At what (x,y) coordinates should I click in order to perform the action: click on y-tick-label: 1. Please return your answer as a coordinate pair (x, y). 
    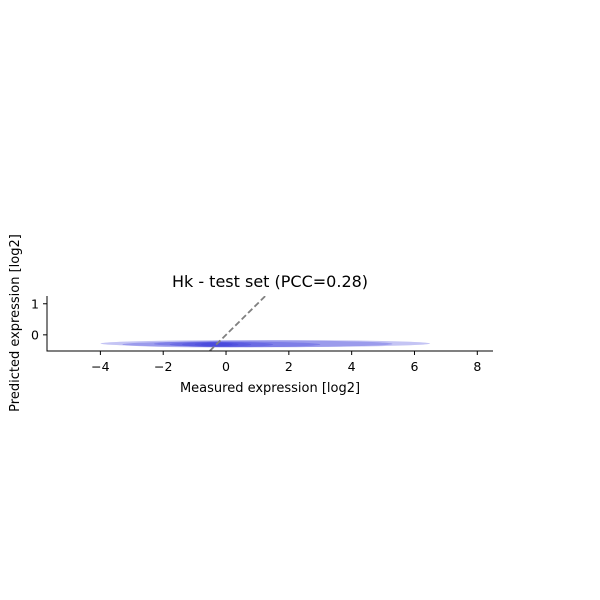
    Looking at the image, I should click on (35, 303).